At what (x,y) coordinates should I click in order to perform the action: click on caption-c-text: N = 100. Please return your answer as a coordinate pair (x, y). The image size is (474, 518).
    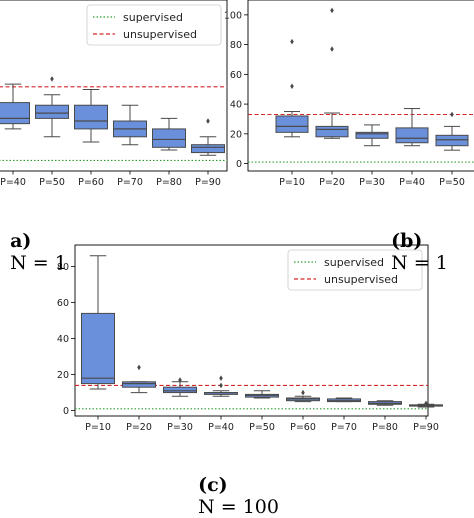
    Looking at the image, I should click on (238, 507).